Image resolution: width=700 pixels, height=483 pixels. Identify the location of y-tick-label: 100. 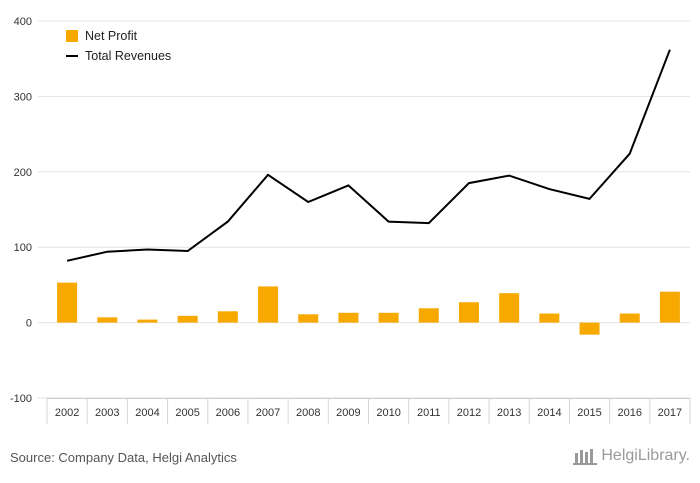
(23, 248).